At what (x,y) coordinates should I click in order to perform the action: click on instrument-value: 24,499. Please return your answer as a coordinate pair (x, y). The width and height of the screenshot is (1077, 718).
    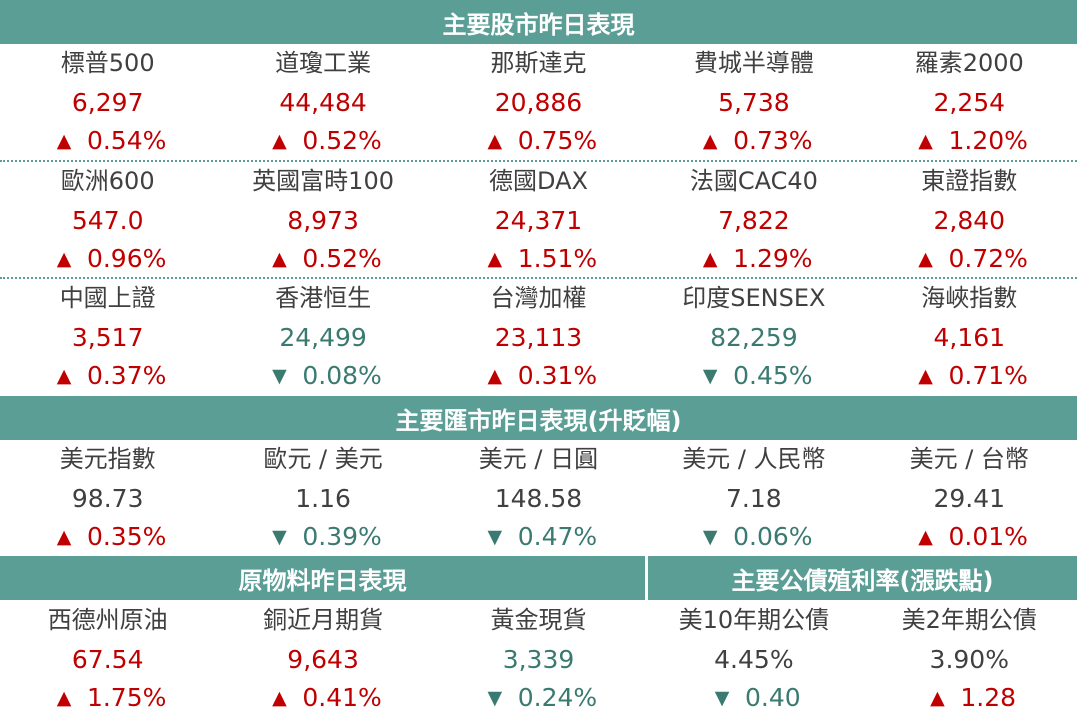
    Looking at the image, I should click on (323, 337).